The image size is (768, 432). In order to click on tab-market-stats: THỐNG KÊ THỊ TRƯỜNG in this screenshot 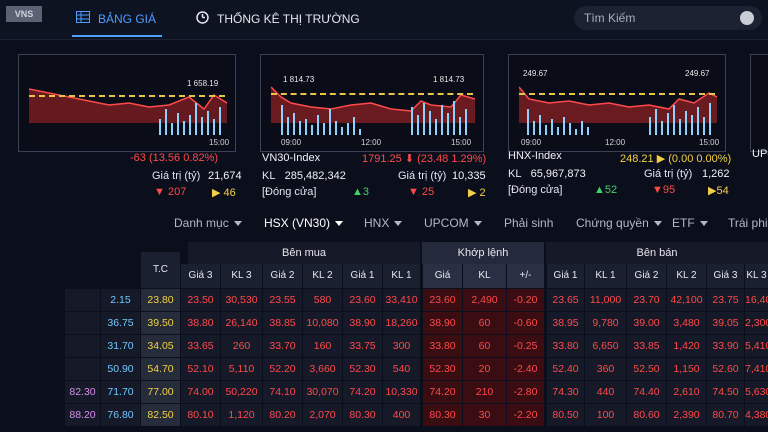, I will do `click(278, 19)`.